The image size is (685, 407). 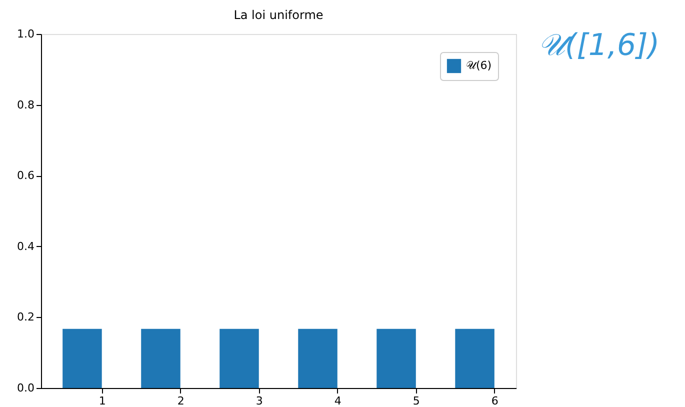 What do you see at coordinates (259, 400) in the screenshot?
I see `x-tick-label: 3` at bounding box center [259, 400].